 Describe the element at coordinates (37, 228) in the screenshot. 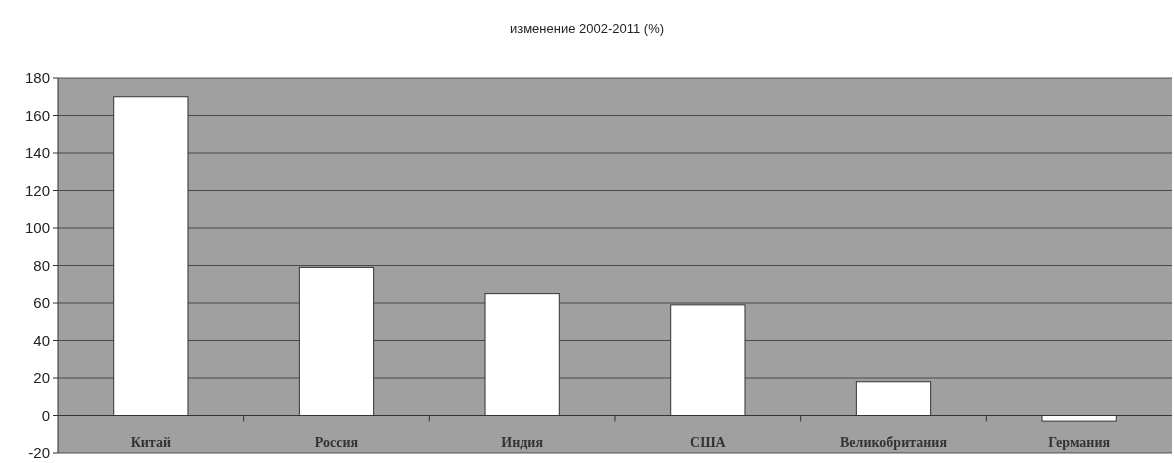

I see `y-tick-label: 100` at that location.